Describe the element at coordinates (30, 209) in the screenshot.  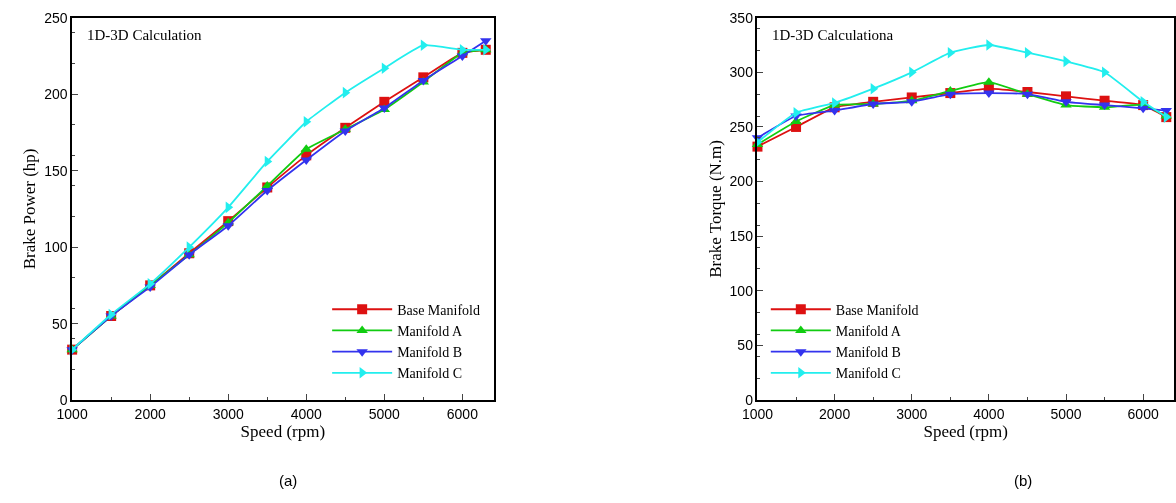
I see `y-axis-title: Brake Power (hp)` at that location.